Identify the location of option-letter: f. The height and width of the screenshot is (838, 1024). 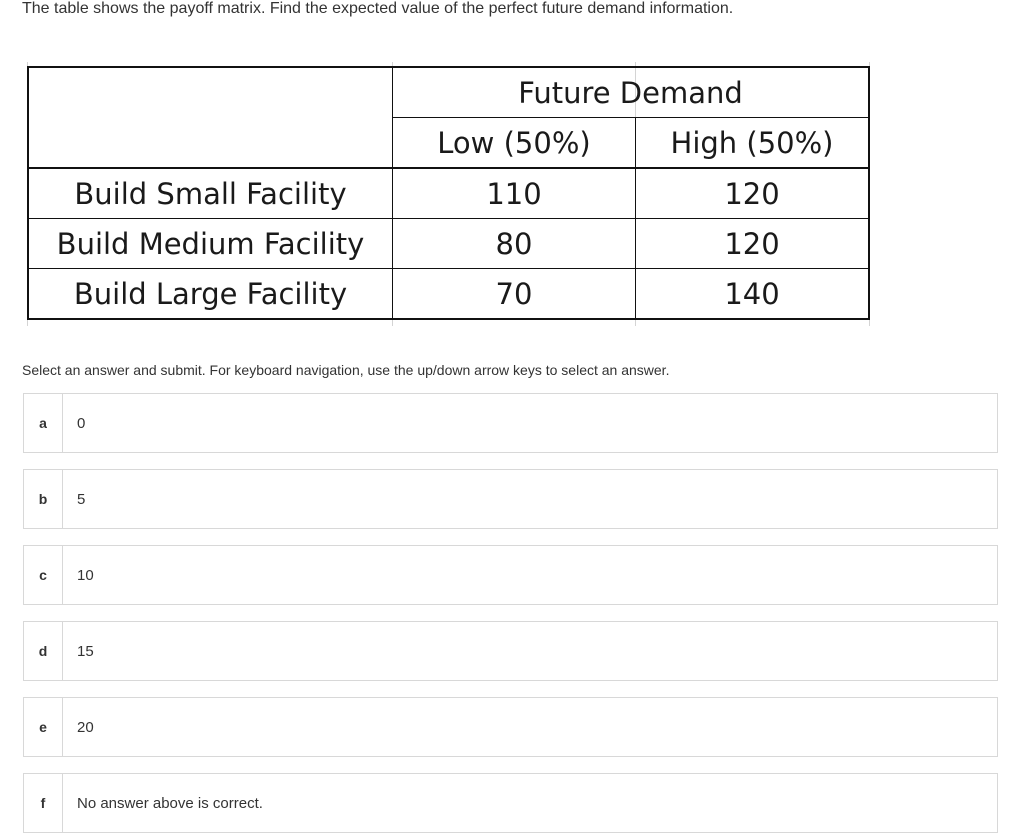
(43, 803).